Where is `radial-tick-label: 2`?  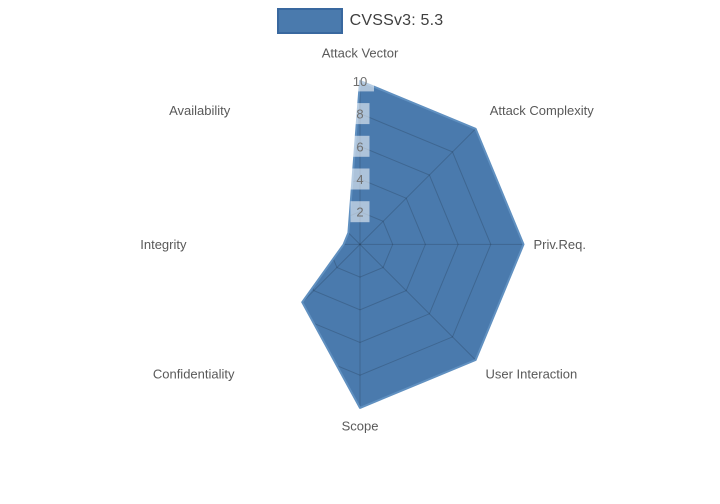
radial-tick-label: 2 is located at coordinates (359, 212).